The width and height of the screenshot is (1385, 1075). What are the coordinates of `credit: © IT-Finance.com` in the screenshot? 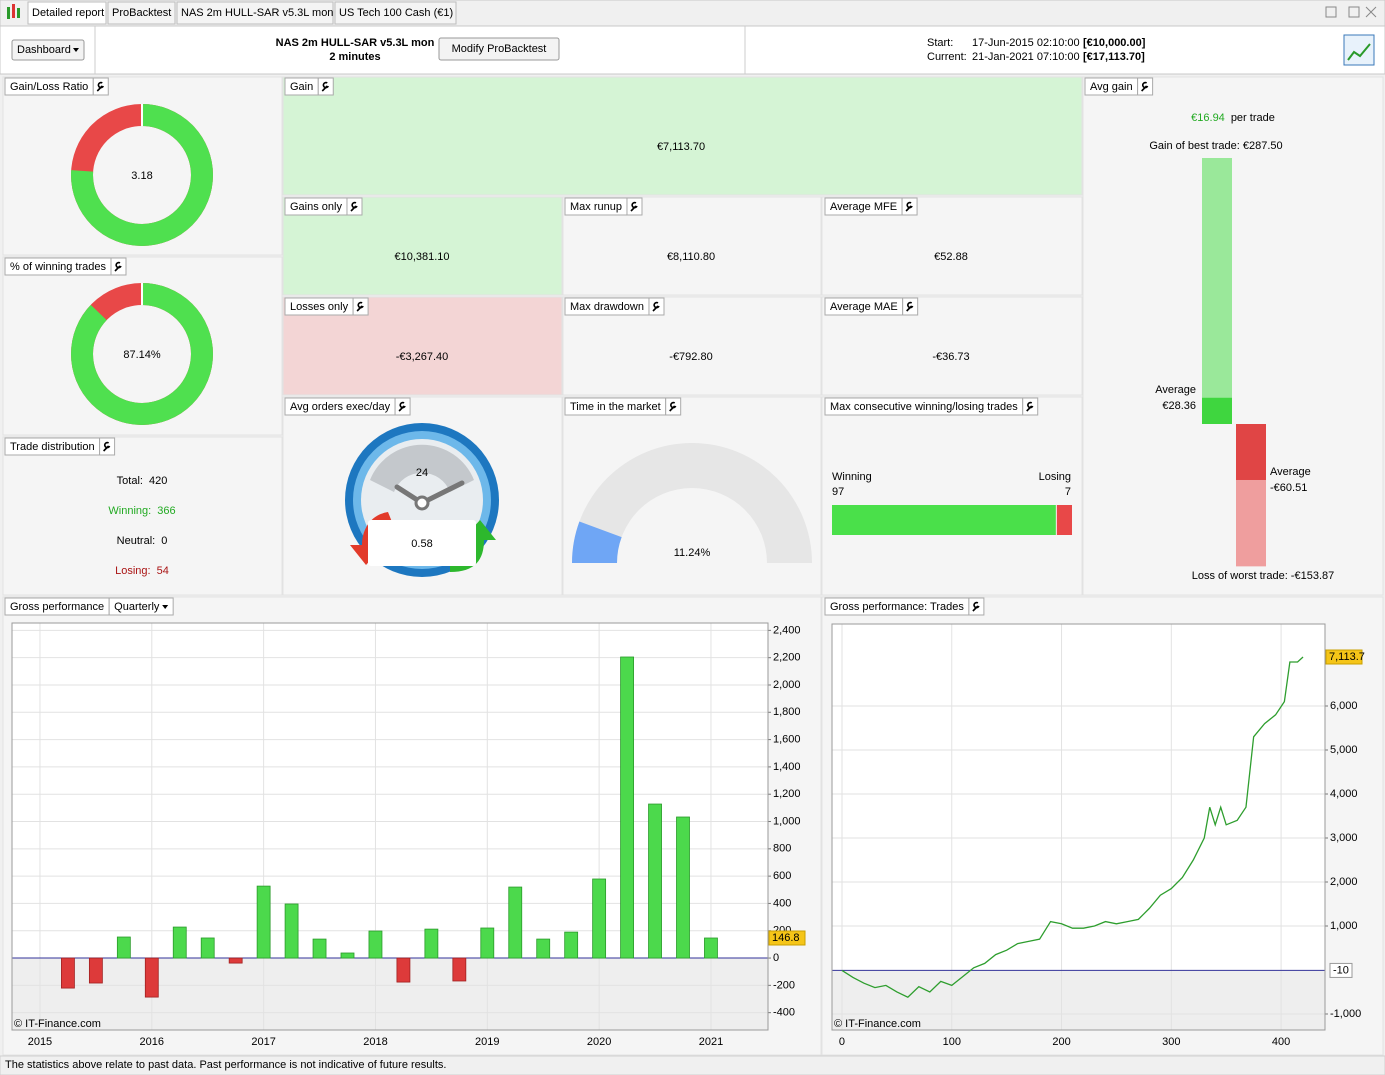 It's located at (57, 1024).